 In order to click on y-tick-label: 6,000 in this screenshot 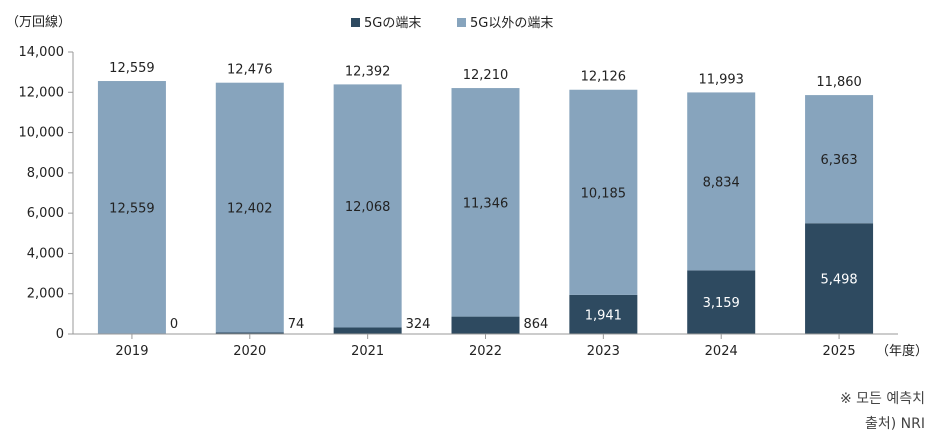, I will do `click(45, 213)`.